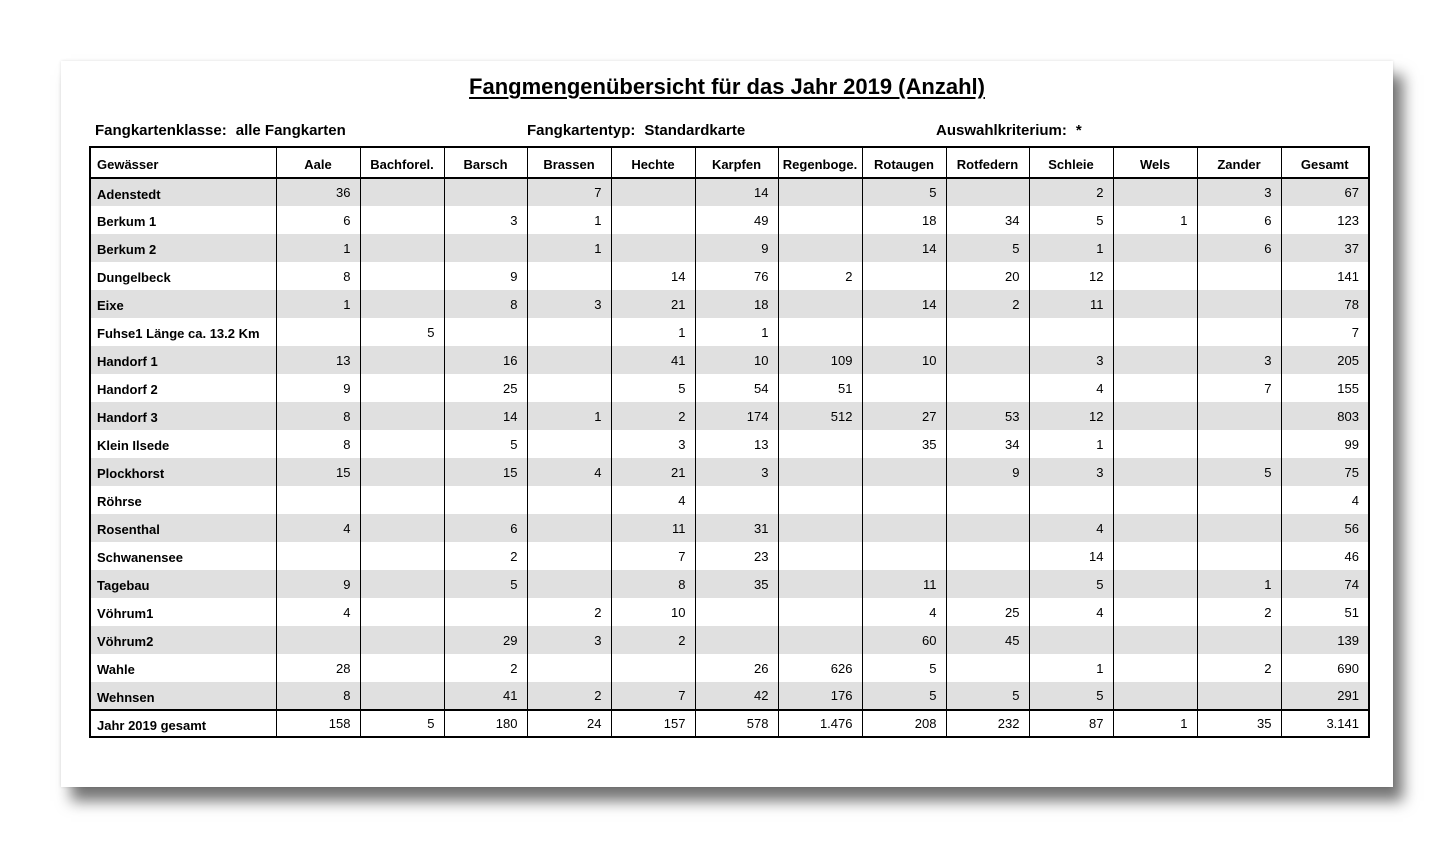 The image size is (1454, 849). Describe the element at coordinates (904, 444) in the screenshot. I see `count-cell: 35` at that location.